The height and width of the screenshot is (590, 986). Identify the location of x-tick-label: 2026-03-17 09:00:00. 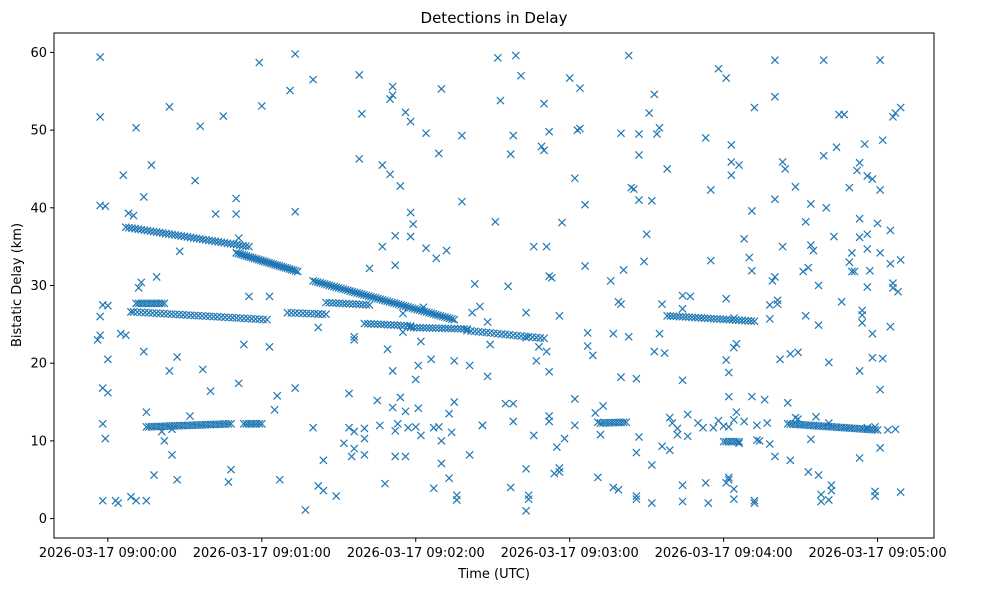
(108, 553).